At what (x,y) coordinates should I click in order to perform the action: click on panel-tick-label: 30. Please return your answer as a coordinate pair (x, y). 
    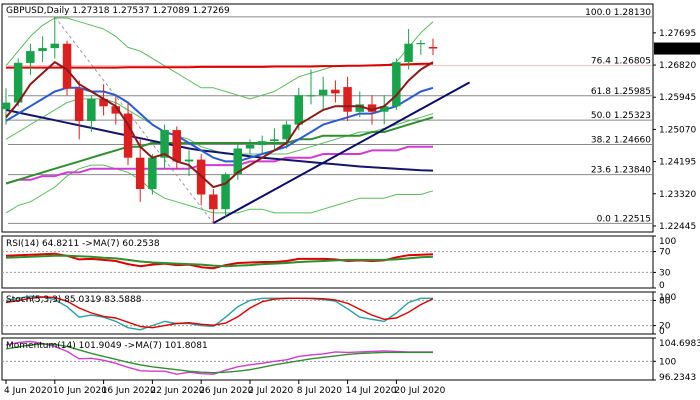
    Looking at the image, I should click on (665, 273).